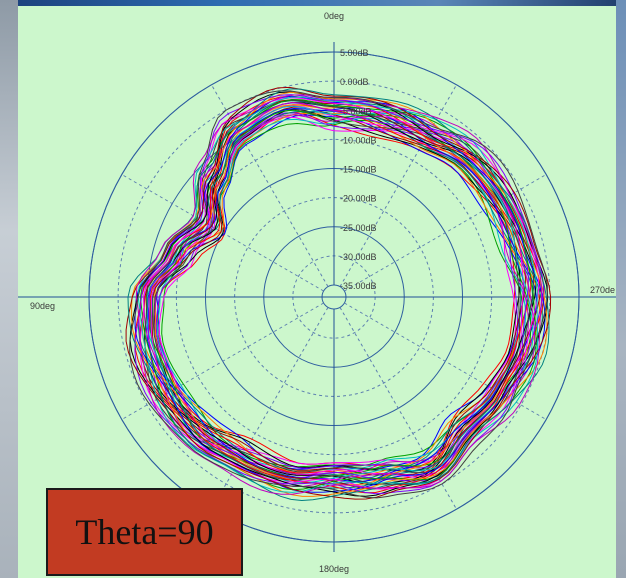  What do you see at coordinates (358, 170) in the screenshot?
I see `radial-tick-label: -15.00dB` at bounding box center [358, 170].